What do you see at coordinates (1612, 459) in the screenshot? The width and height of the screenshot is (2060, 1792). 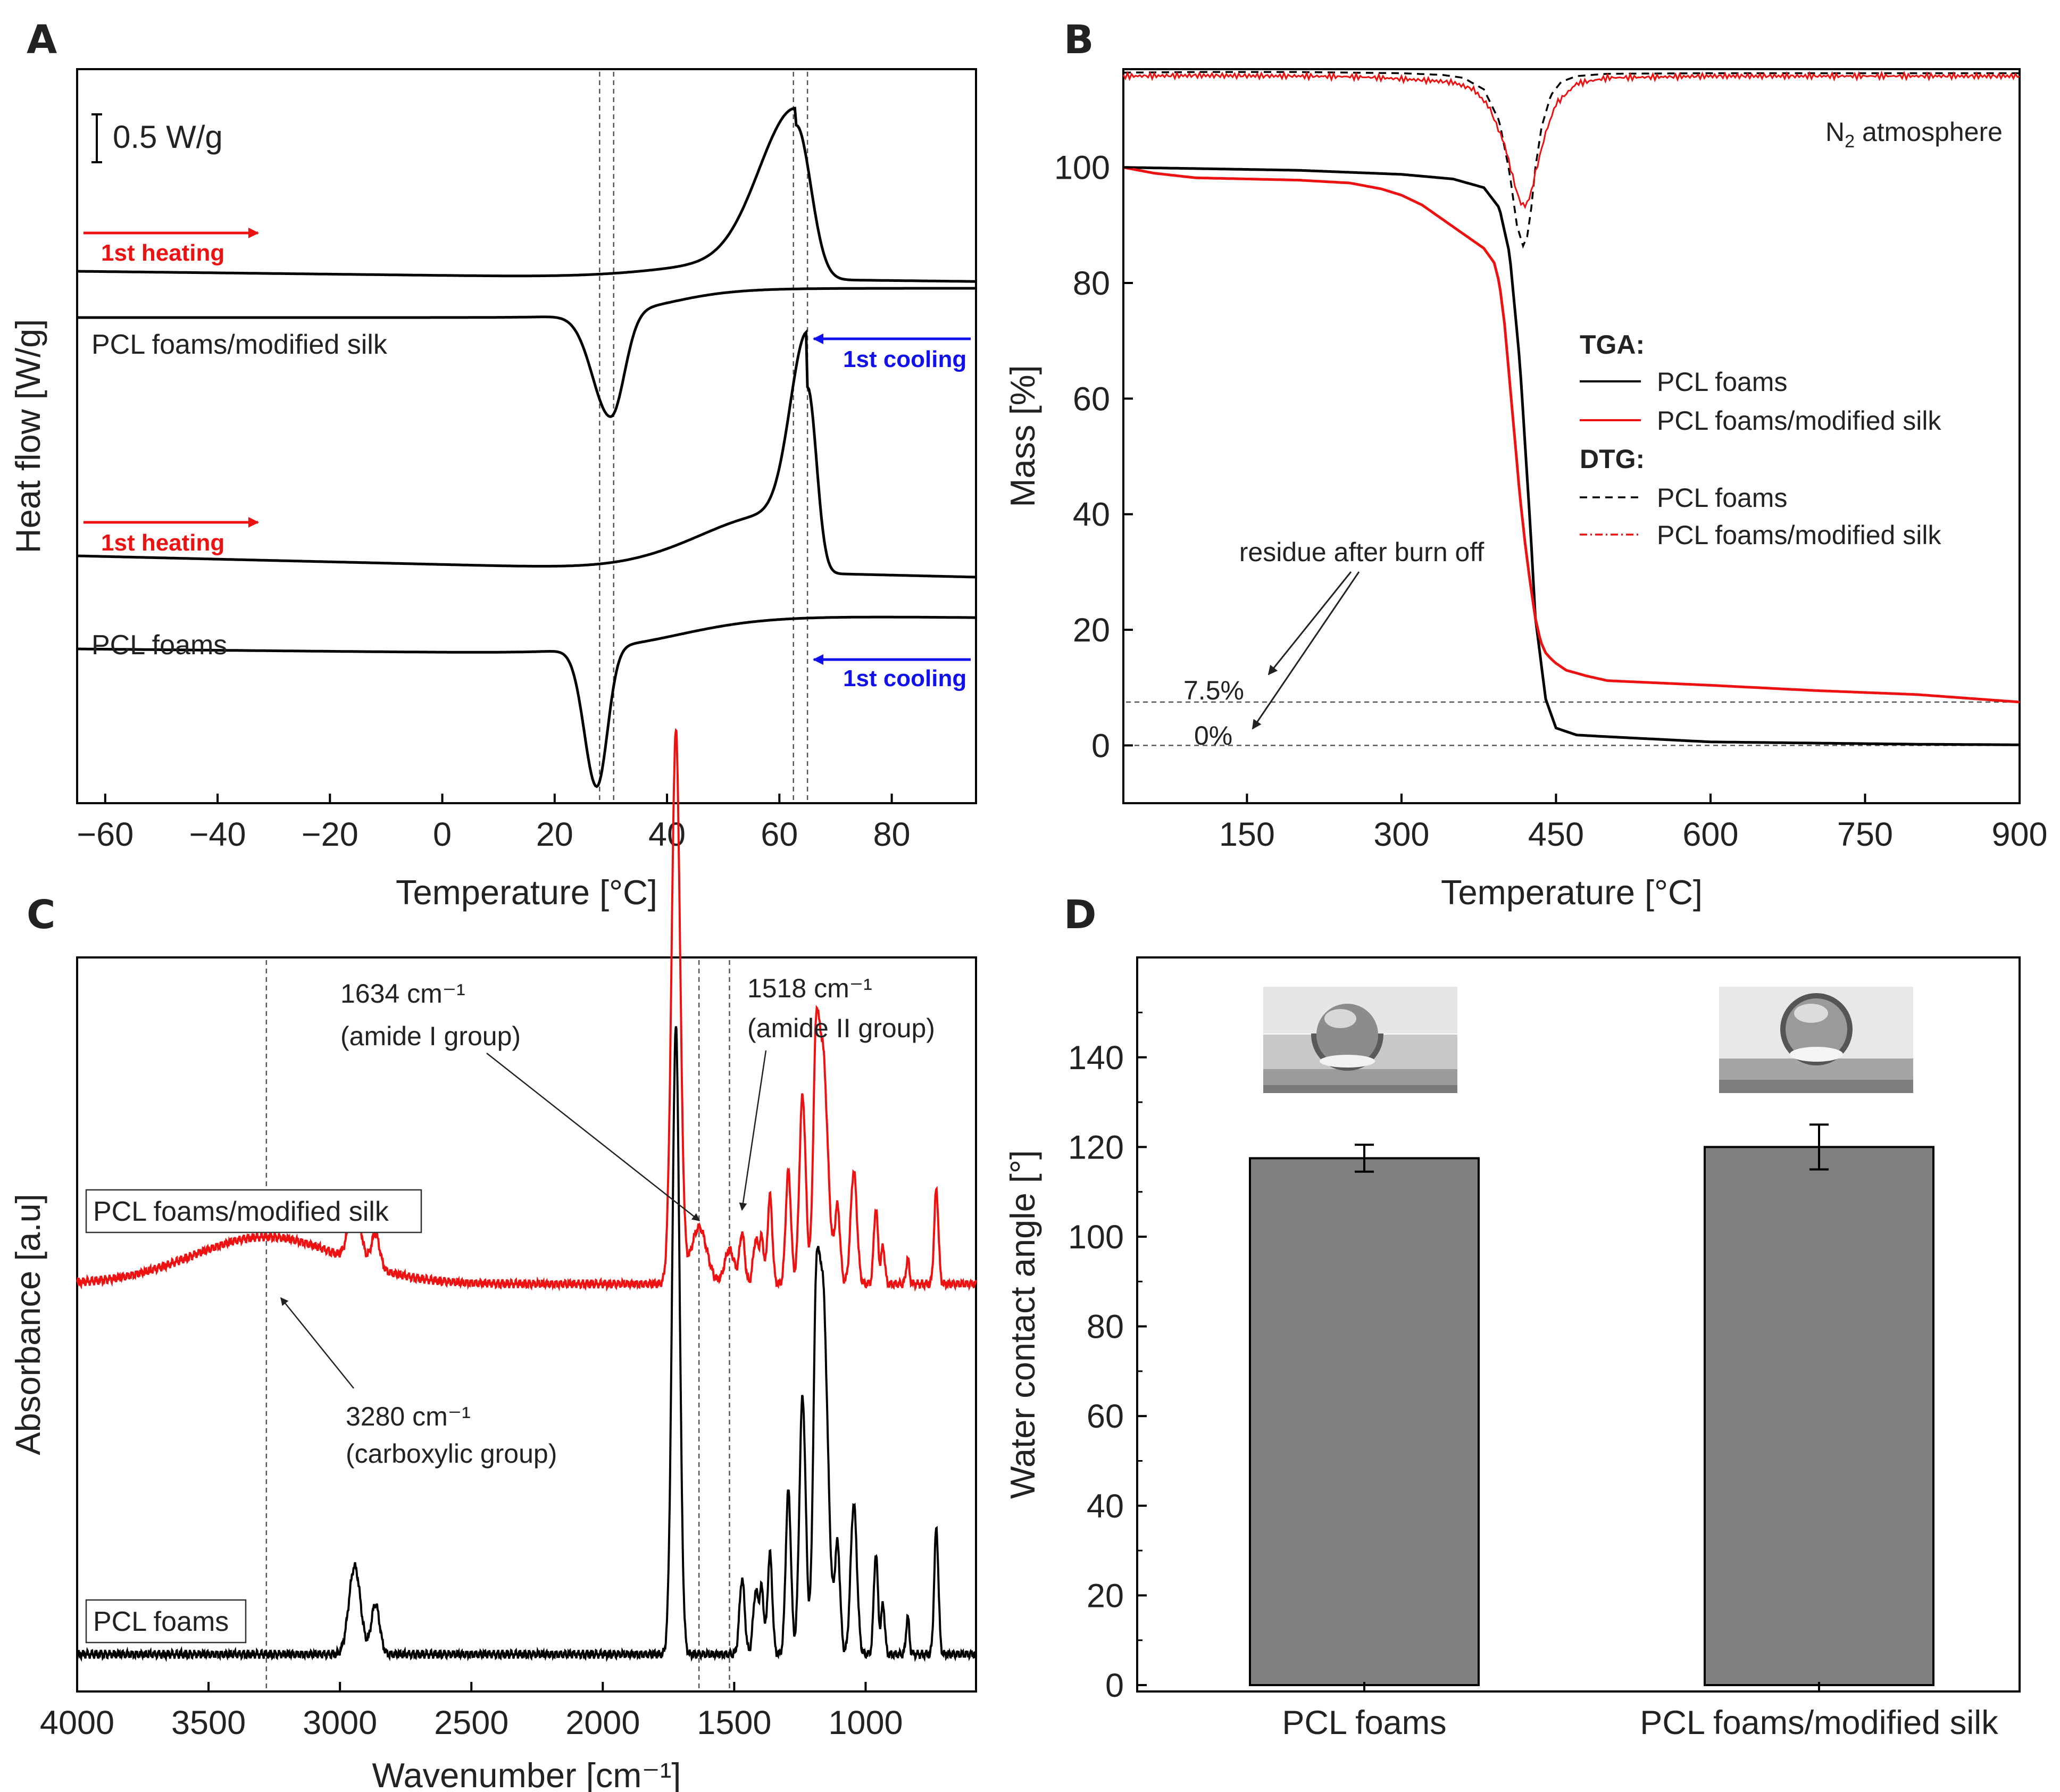 I see `legend-dtg-title: DTG:` at bounding box center [1612, 459].